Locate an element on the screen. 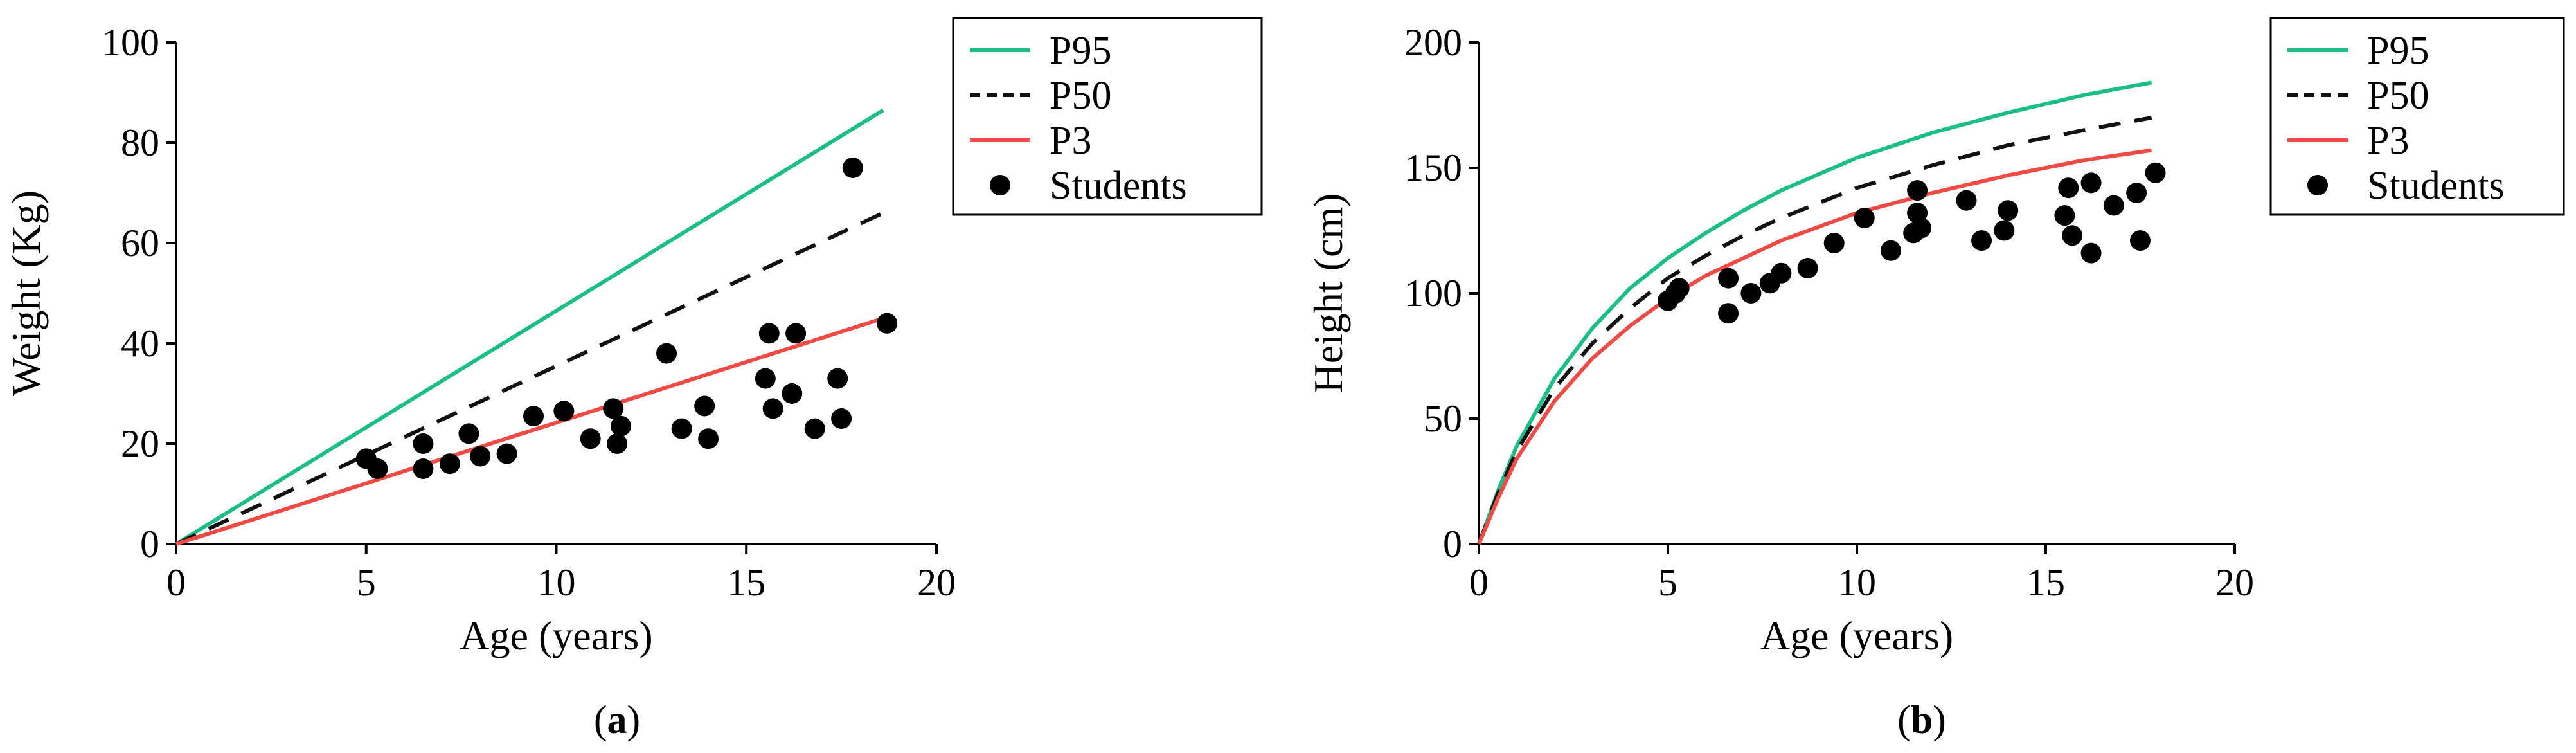 Image resolution: width=2576 pixels, height=753 pixels. y-axis-label: Height (cm) is located at coordinates (1328, 294).